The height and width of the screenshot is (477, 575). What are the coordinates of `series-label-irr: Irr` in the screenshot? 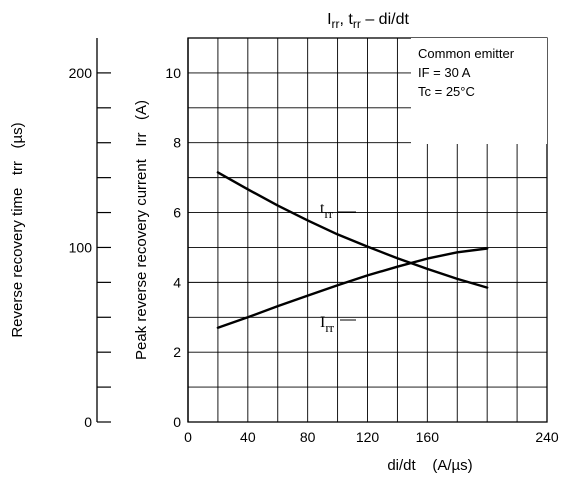 It's located at (327, 324).